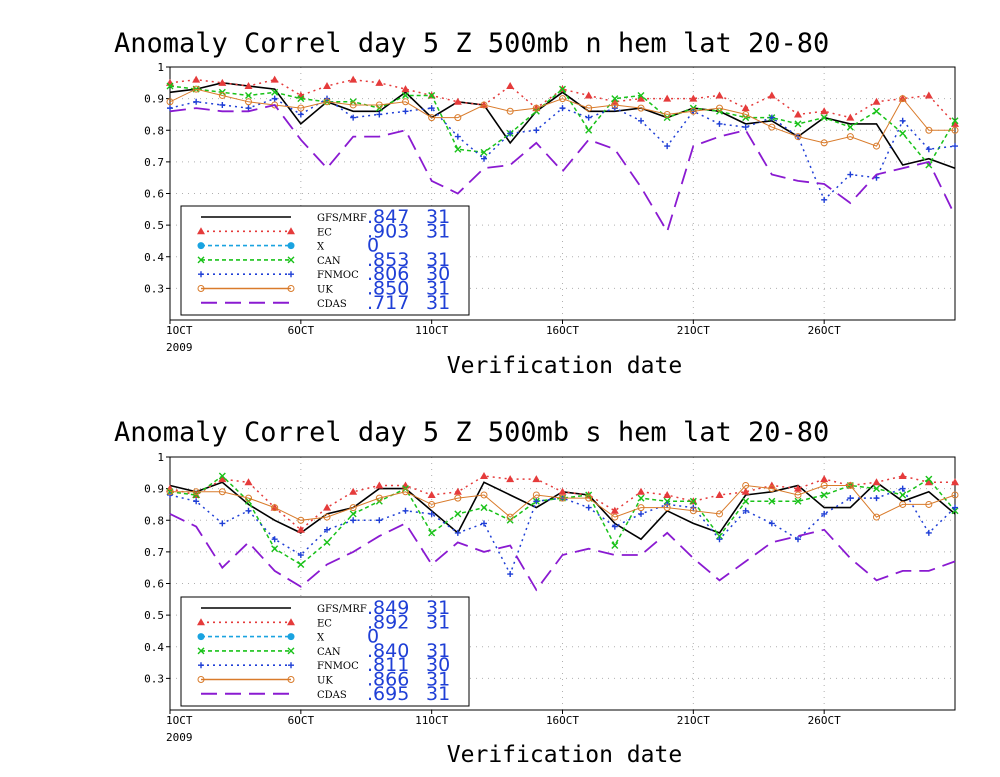 Image resolution: width=1000 pixels, height=777 pixels. I want to click on legend-score: .866, so click(388, 680).